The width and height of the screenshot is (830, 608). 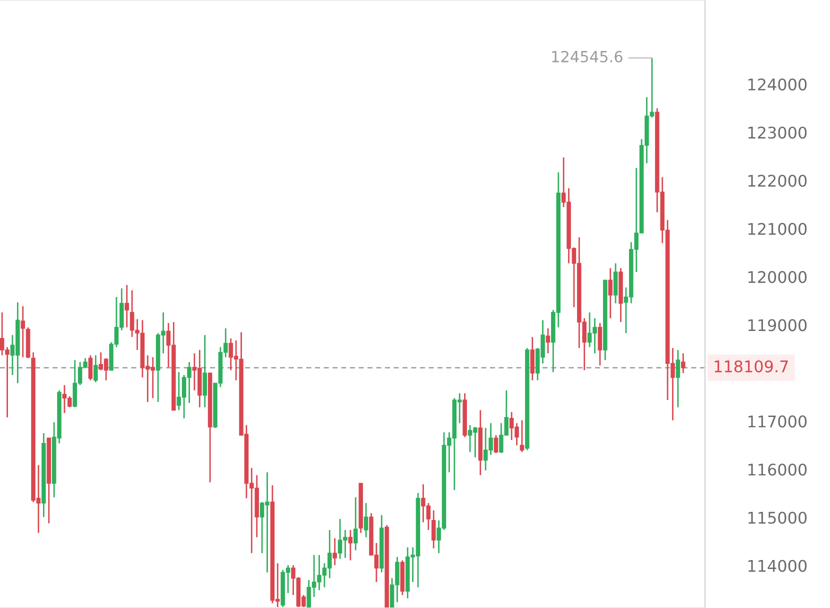 What do you see at coordinates (777, 84) in the screenshot?
I see `y-tick-label: 124000` at bounding box center [777, 84].